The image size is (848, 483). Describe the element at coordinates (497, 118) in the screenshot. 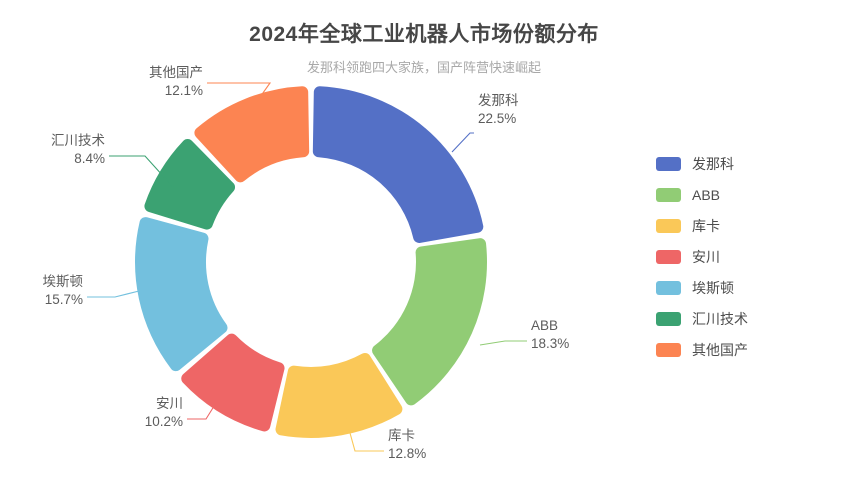

I see `slice-label-value-发那科: 22.5%` at that location.